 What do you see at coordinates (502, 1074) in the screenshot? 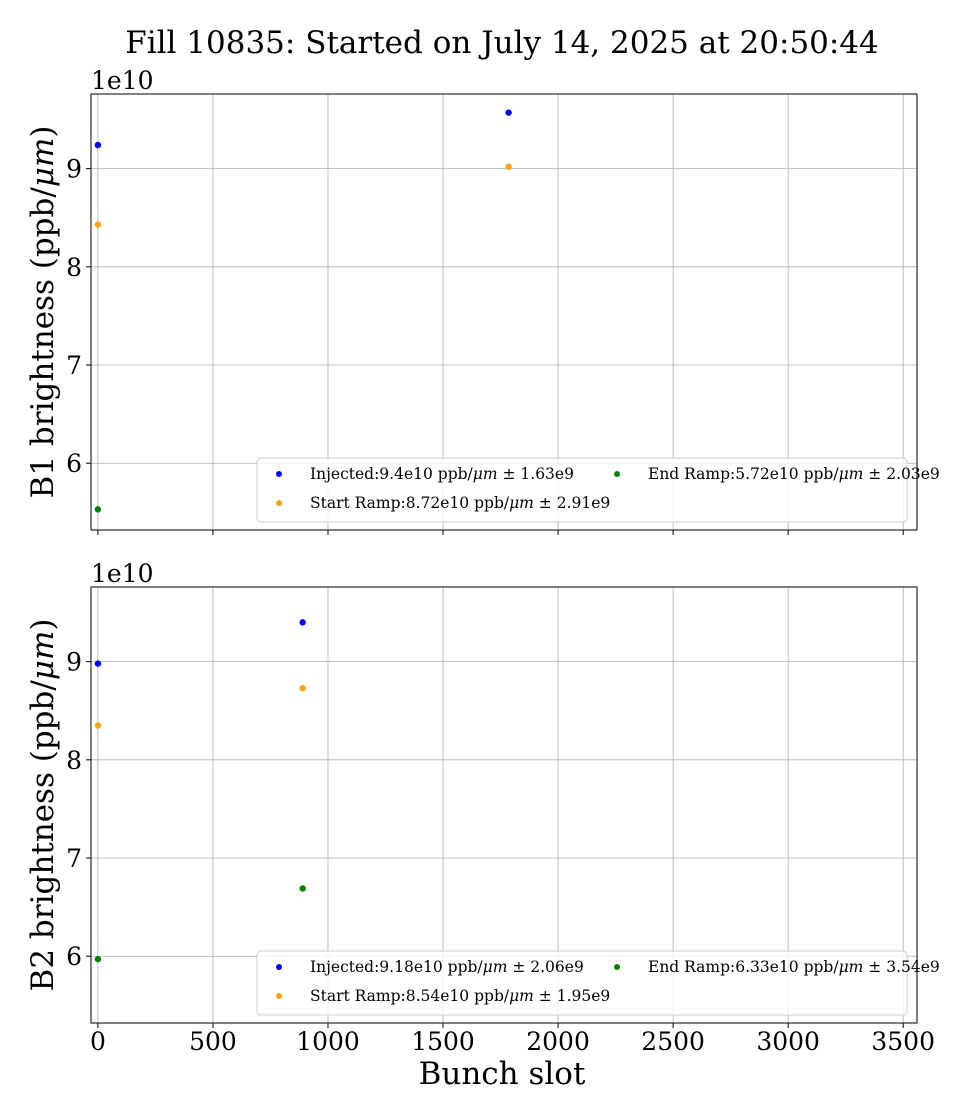
I see `x-axis-label: Bunch slot` at bounding box center [502, 1074].